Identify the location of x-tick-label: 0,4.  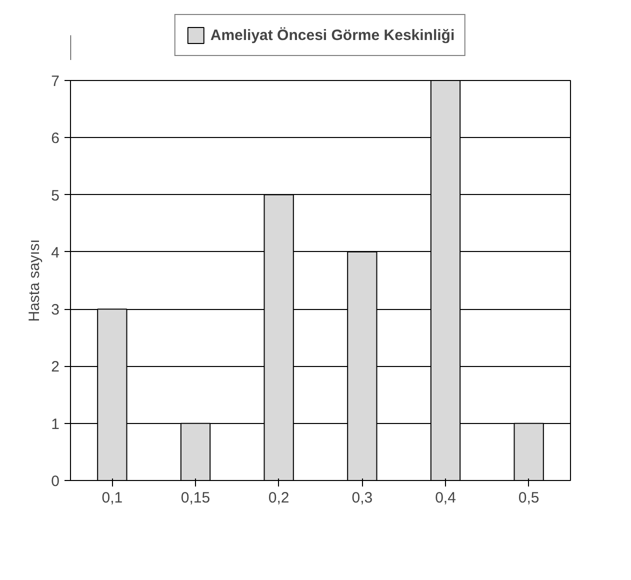
(445, 498).